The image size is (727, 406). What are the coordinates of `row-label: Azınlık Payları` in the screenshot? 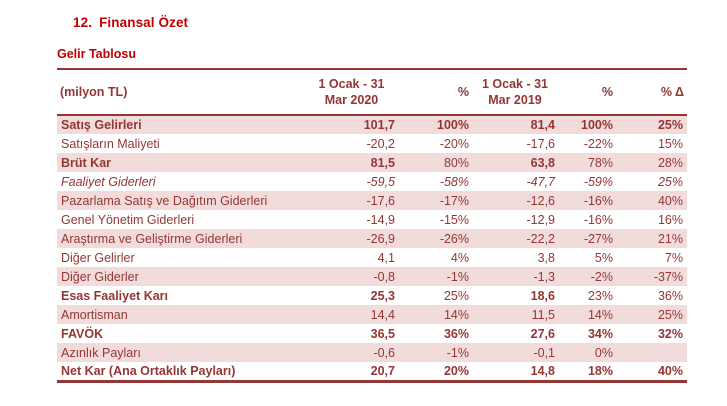 It's located at (101, 352).